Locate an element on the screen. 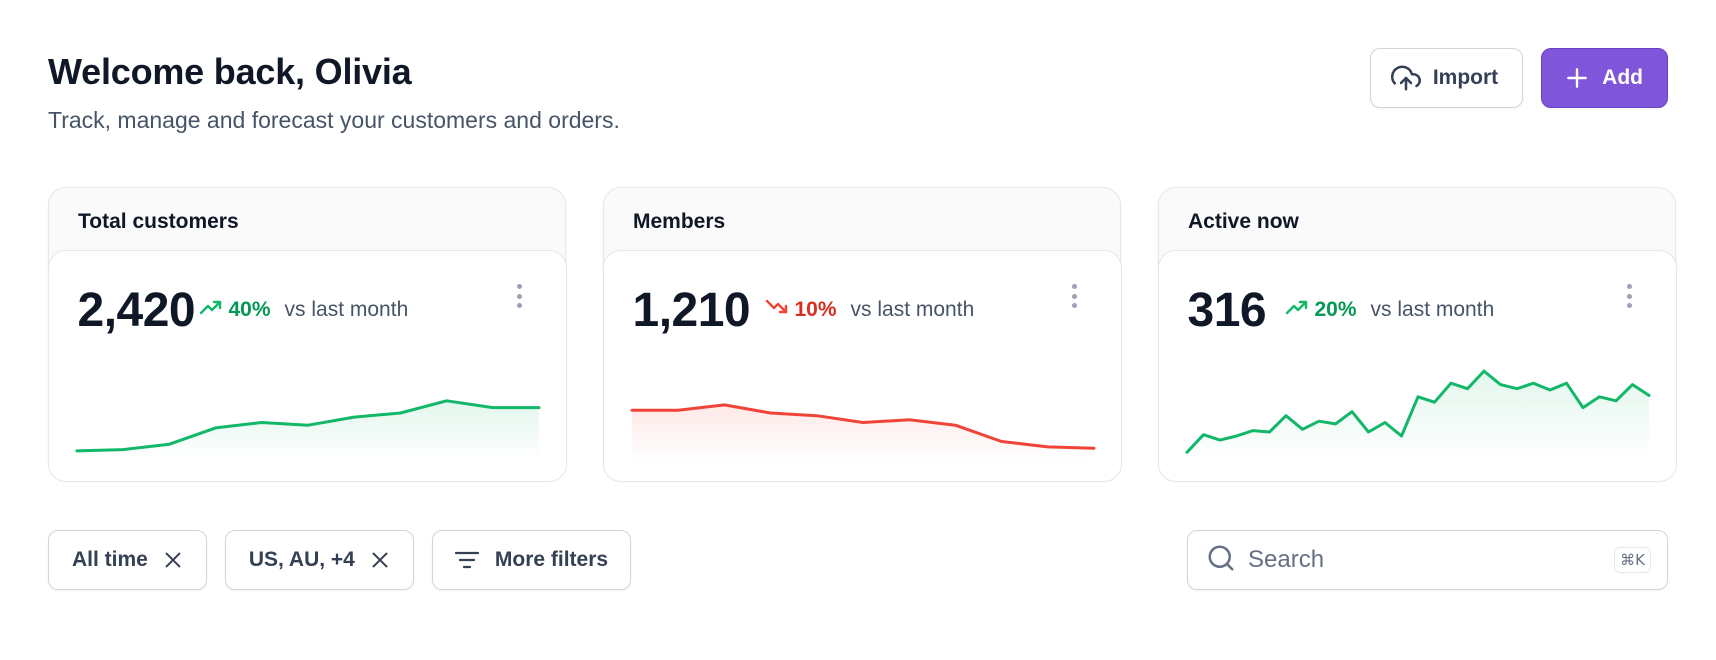  trend-percentage: 40% is located at coordinates (249, 309).